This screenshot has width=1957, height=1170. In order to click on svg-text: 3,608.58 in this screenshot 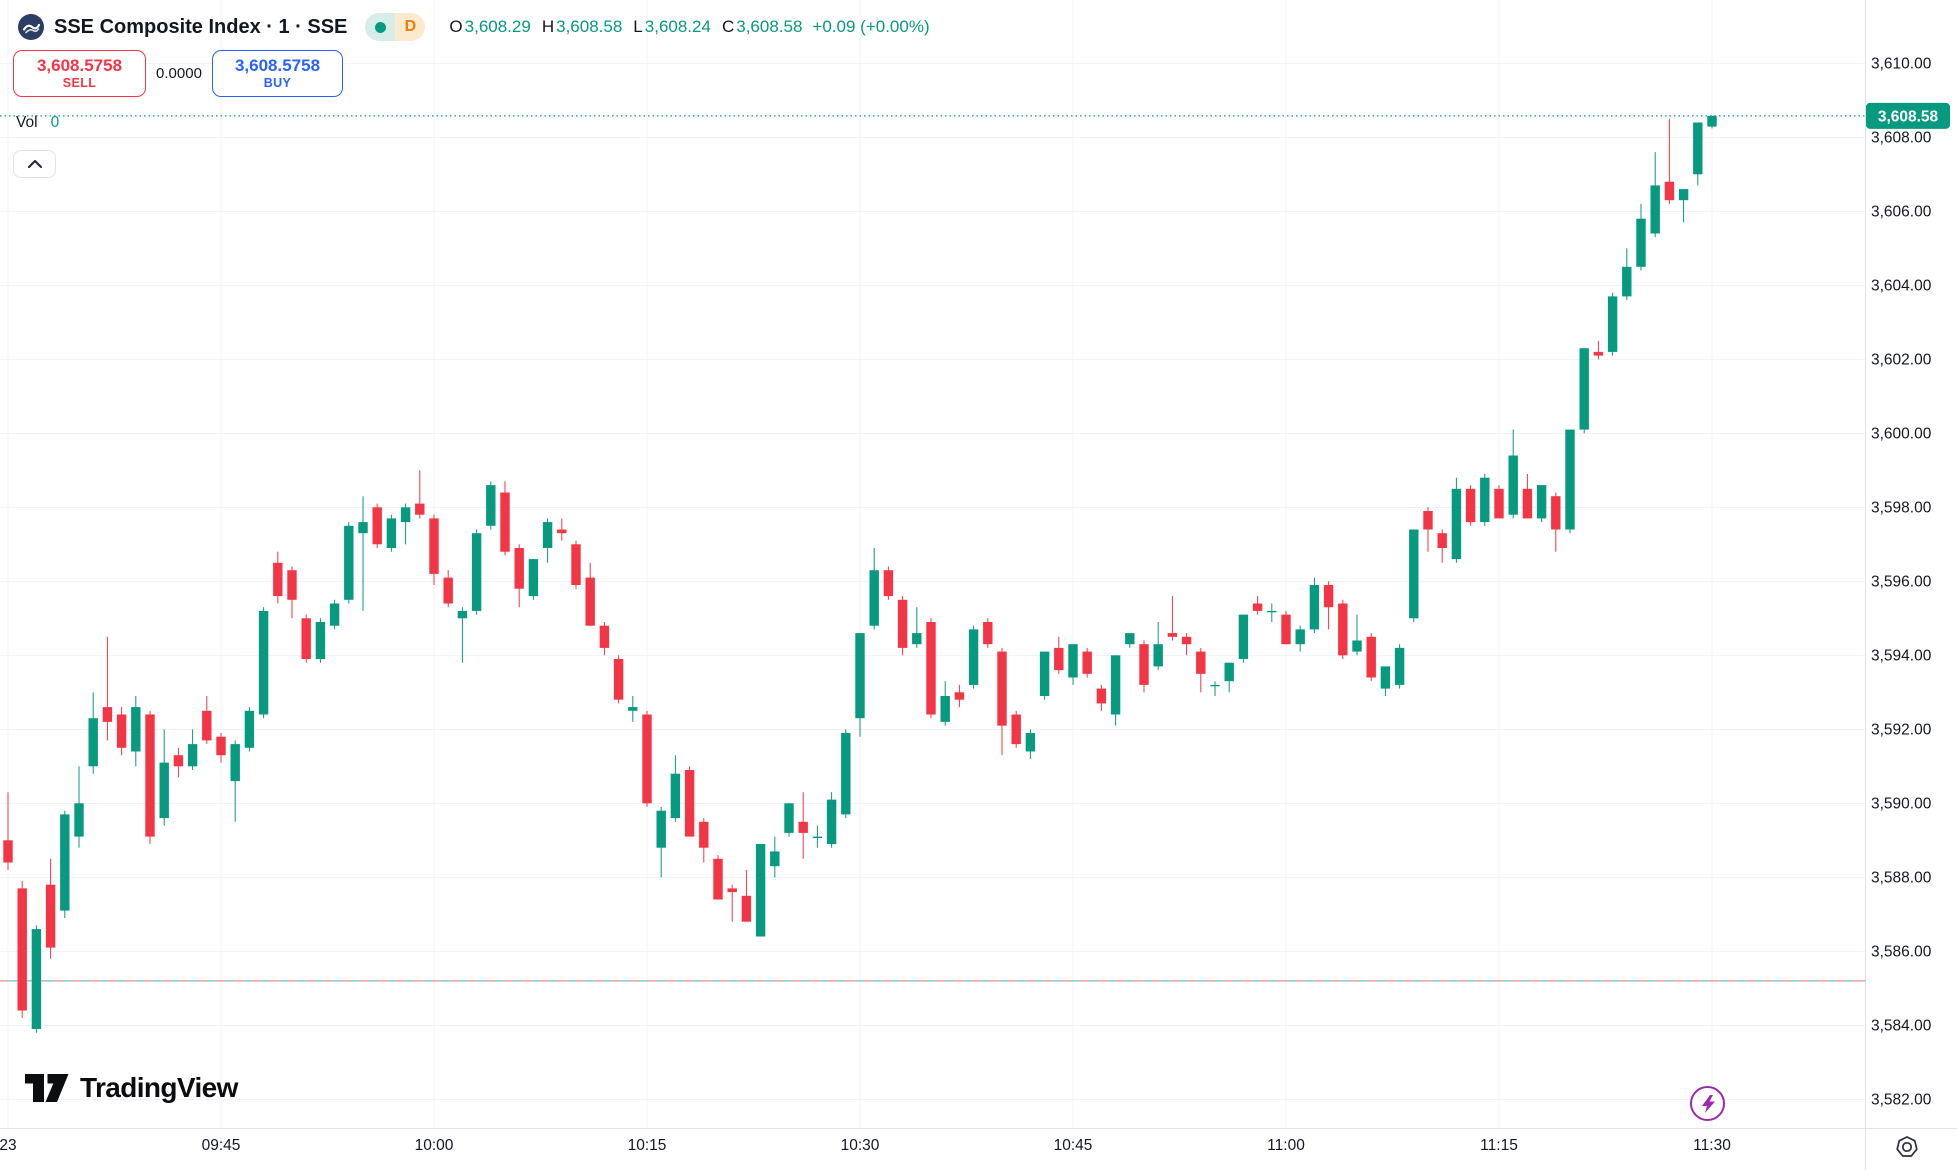, I will do `click(1908, 116)`.